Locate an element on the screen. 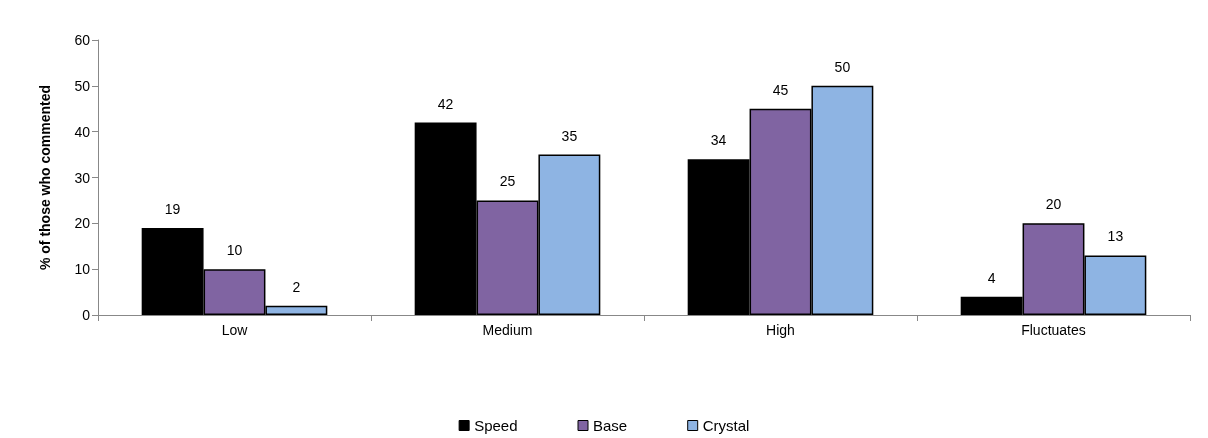 The image size is (1208, 438). data-label: 13 is located at coordinates (1115, 236).